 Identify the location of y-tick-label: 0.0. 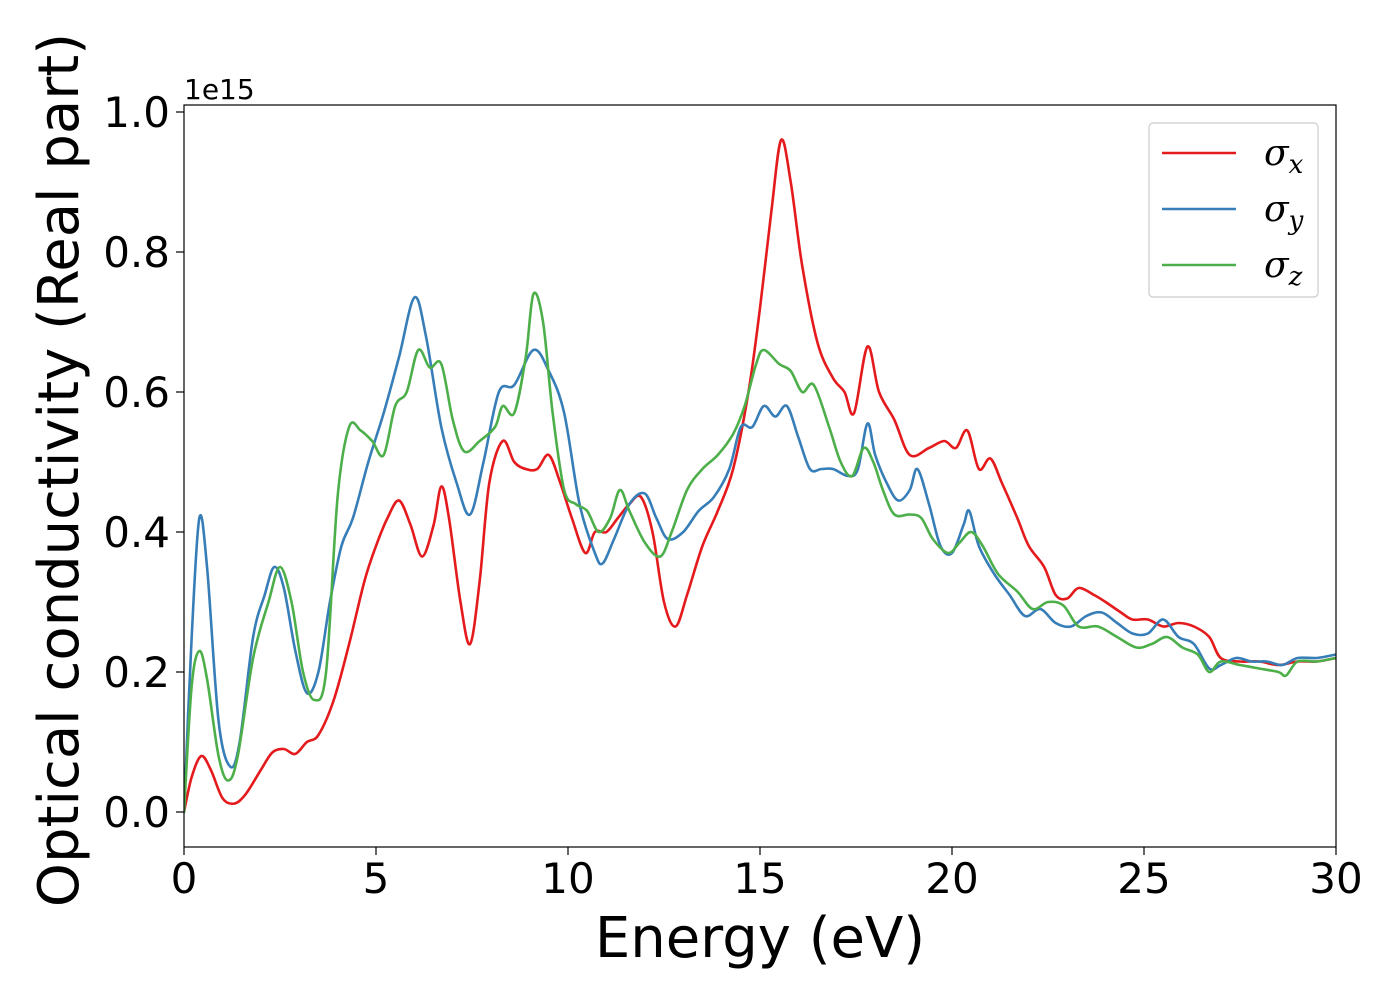
(136, 812).